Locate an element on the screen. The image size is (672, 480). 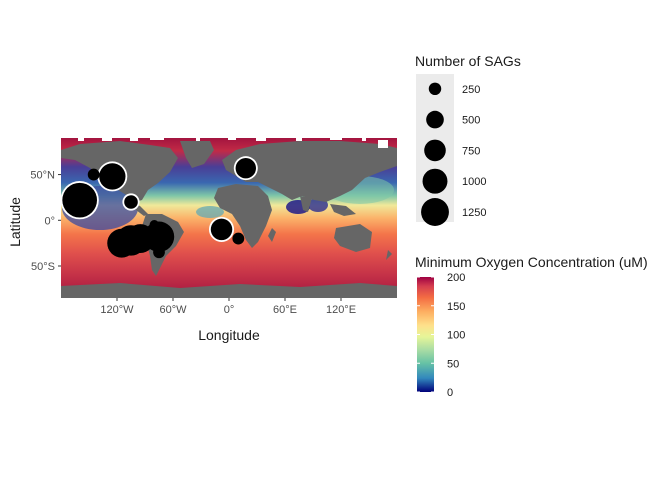
axes: 120°W 60°W 0° 60°E 120°E 50°N 0° 50°S is located at coordinates (193, 243).